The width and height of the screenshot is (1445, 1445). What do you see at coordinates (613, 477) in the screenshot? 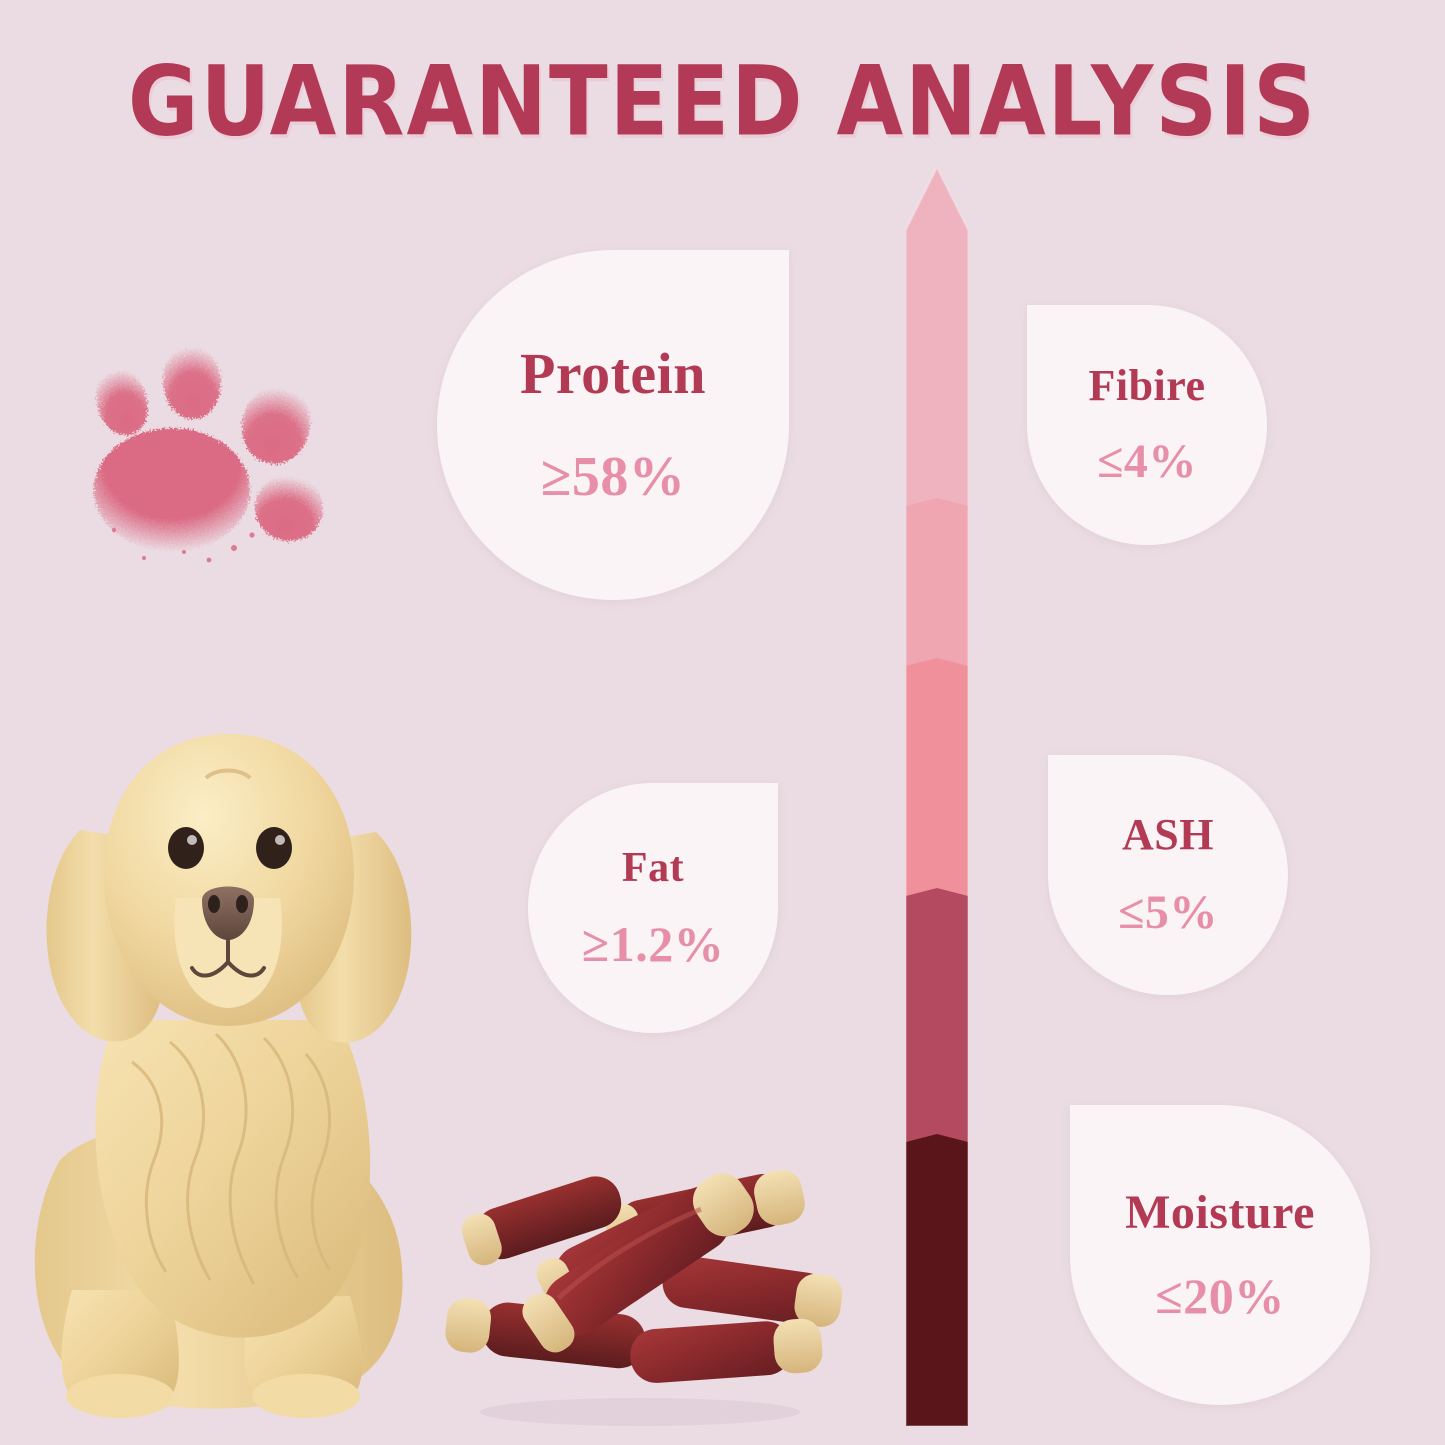
I see `nutrient-value-protein: ≥58%` at bounding box center [613, 477].